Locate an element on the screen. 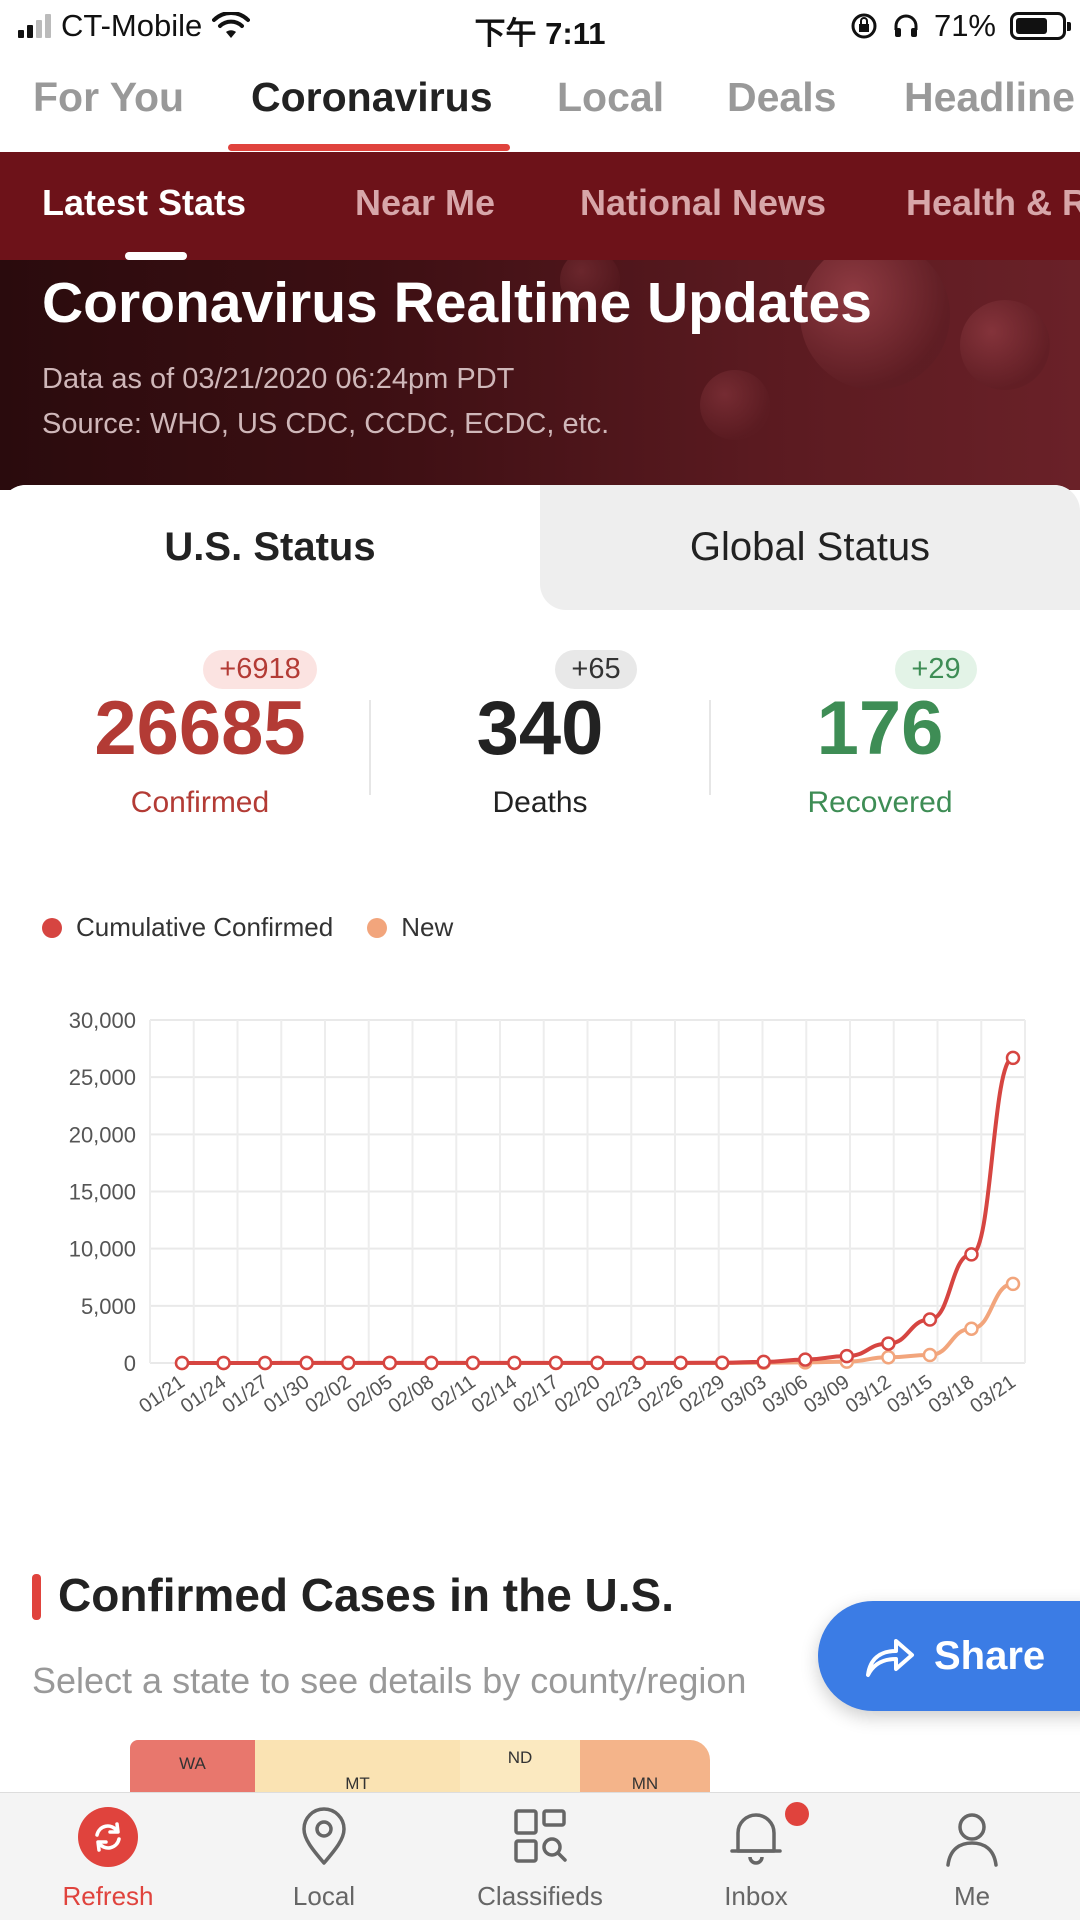  legend-item-new: New is located at coordinates (410, 927).